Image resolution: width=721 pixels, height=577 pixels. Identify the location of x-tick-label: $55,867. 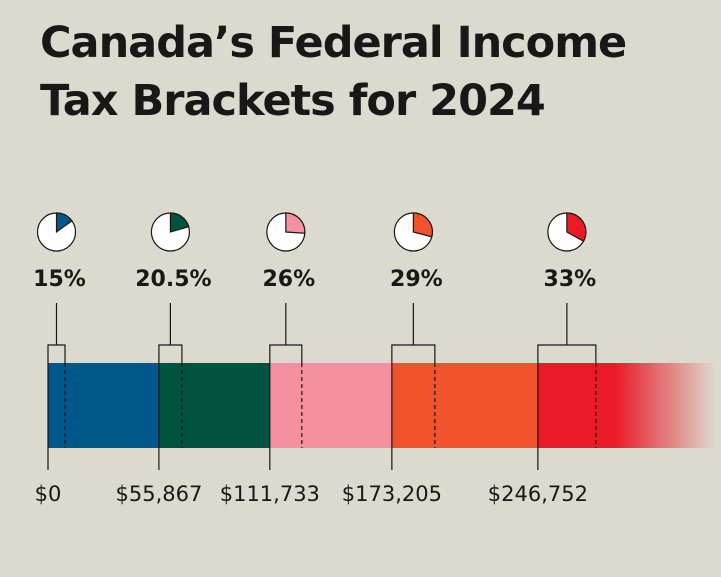
(158, 494).